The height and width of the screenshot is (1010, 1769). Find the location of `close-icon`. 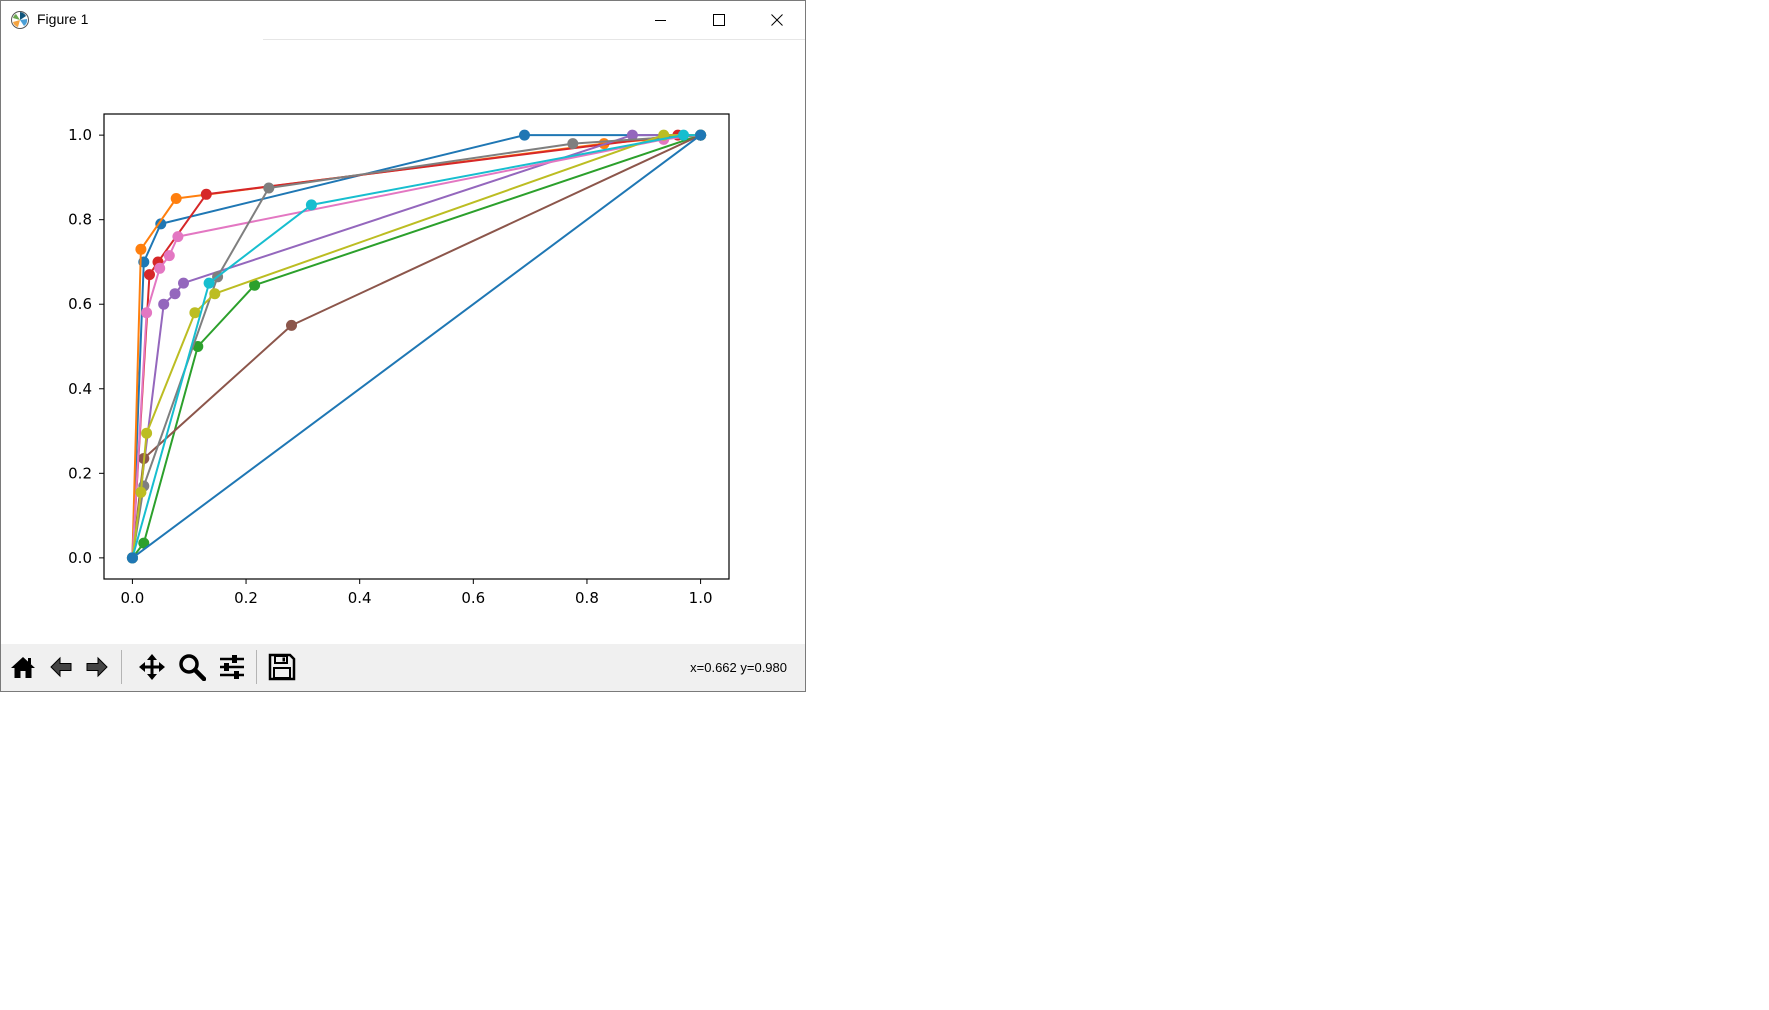

close-icon is located at coordinates (777, 20).